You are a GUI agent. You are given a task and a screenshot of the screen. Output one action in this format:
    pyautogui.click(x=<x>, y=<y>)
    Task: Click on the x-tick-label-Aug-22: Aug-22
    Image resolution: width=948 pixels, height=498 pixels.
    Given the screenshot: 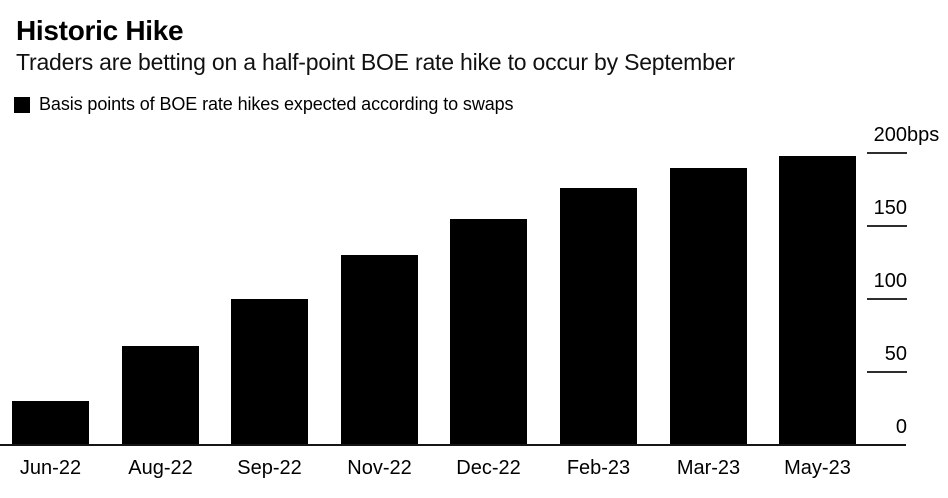 What is the action you would take?
    pyautogui.click(x=160, y=468)
    